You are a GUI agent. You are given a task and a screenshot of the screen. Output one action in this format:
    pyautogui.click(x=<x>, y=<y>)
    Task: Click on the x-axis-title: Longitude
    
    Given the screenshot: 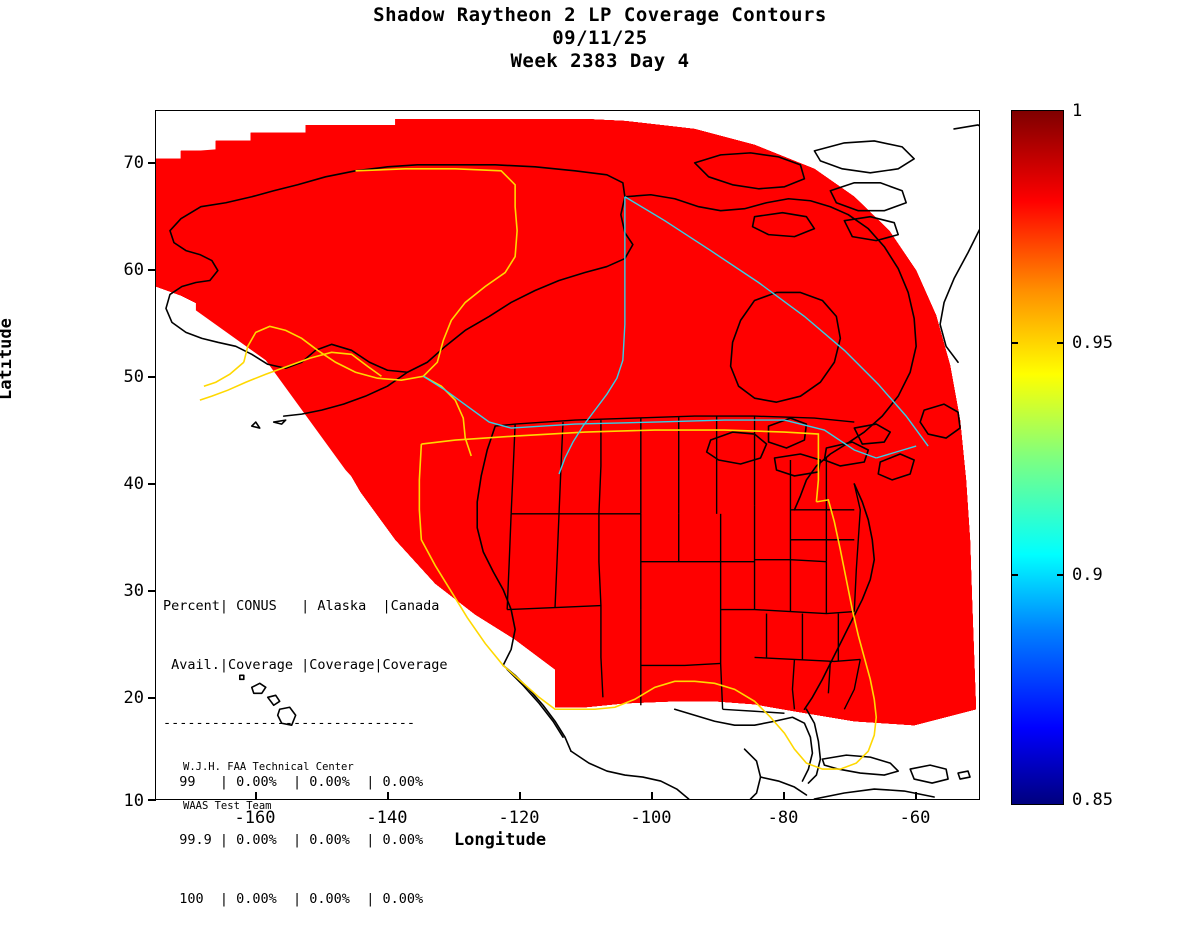 What is the action you would take?
    pyautogui.click(x=500, y=840)
    